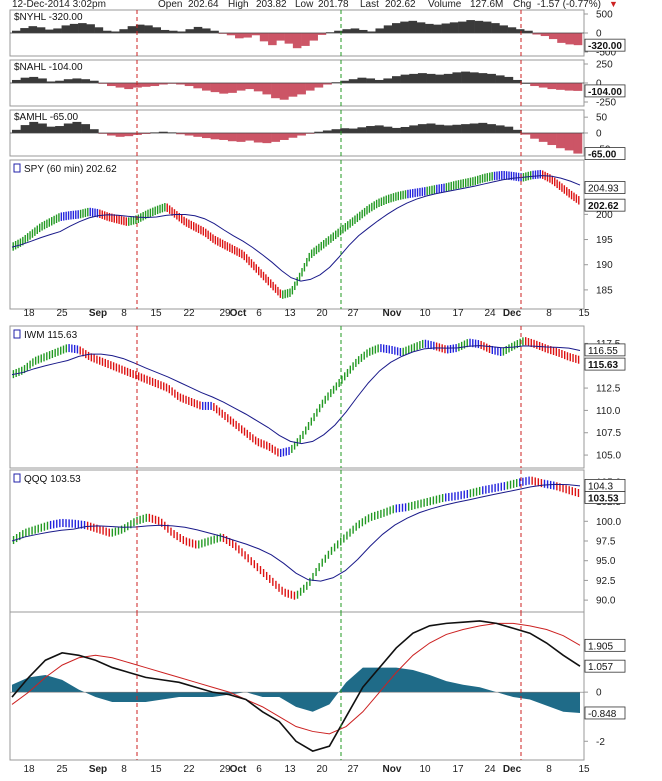  I want to click on bar-chart-icon, so click(17, 168).